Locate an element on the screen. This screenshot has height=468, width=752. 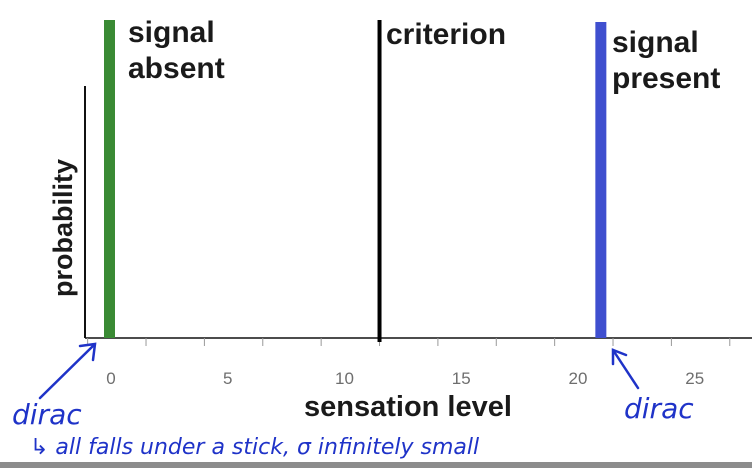
left-dirac-note: dirac is located at coordinates (47, 414).